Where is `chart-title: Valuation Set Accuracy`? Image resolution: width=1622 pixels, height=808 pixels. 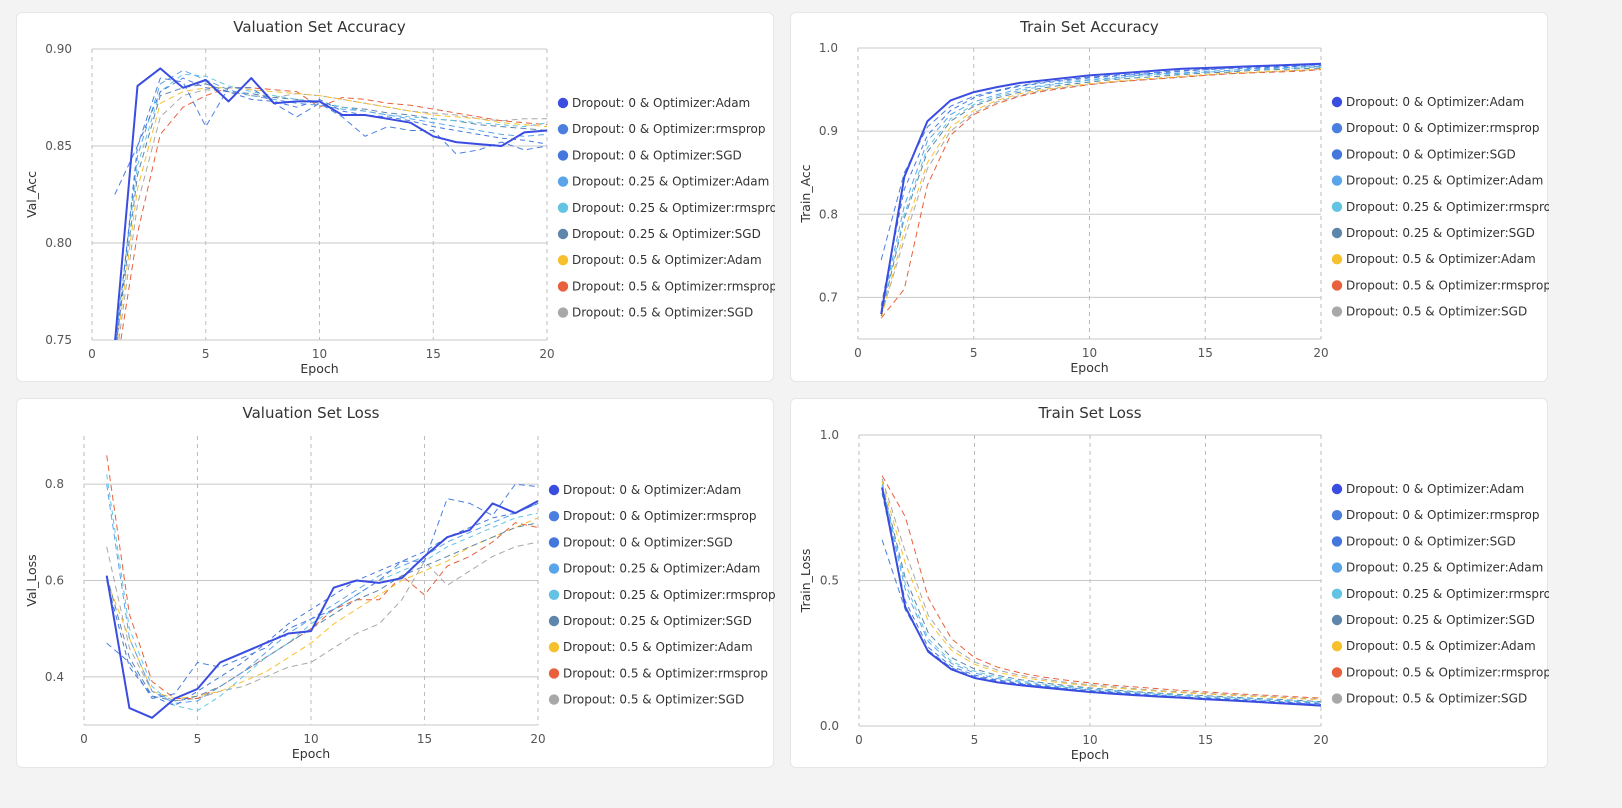
chart-title: Valuation Set Accuracy is located at coordinates (319, 27).